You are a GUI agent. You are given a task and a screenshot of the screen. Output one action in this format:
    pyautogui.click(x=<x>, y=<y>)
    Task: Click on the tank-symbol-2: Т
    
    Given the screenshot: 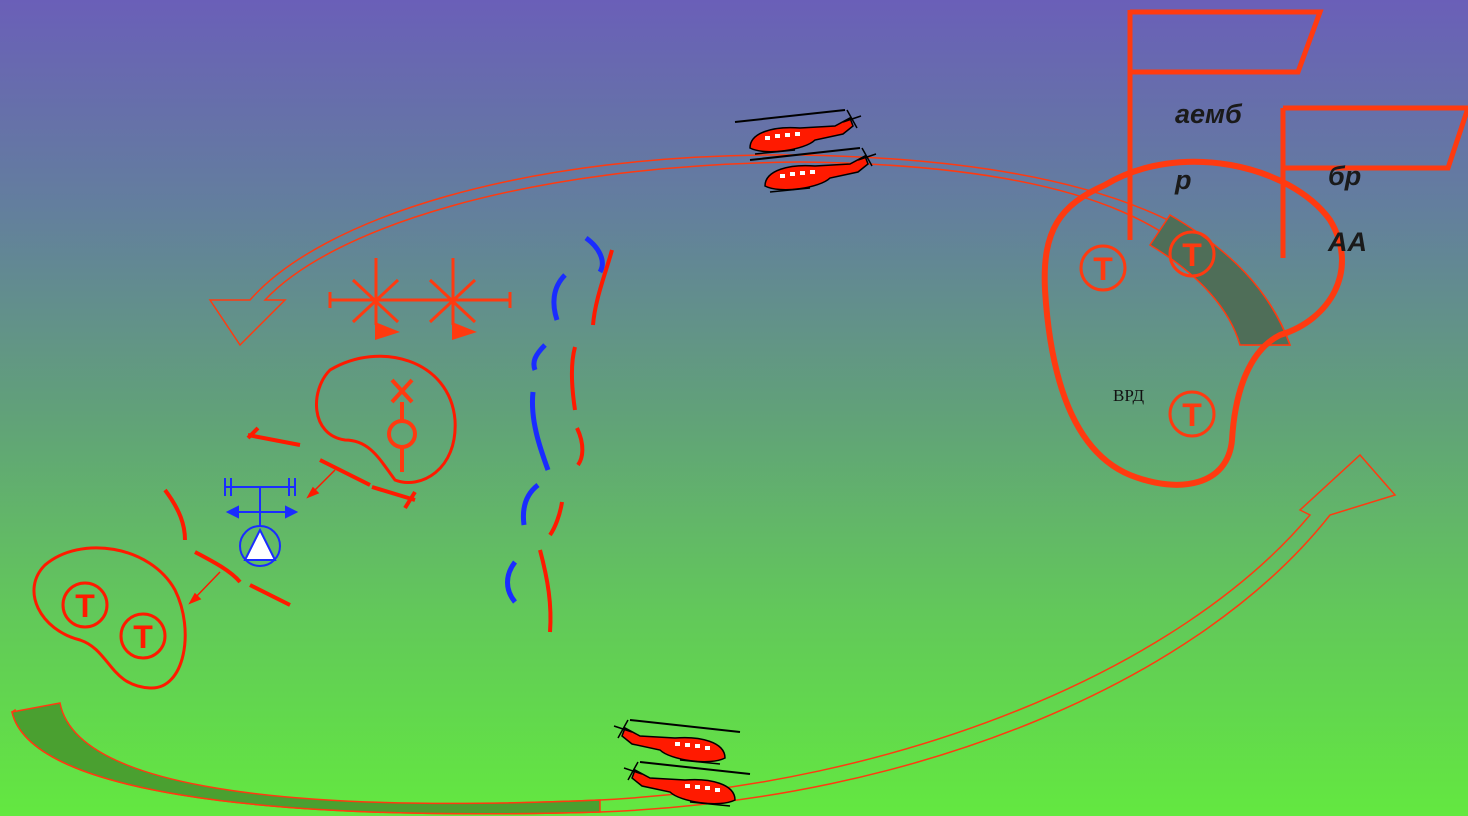 What is the action you would take?
    pyautogui.click(x=1192, y=254)
    